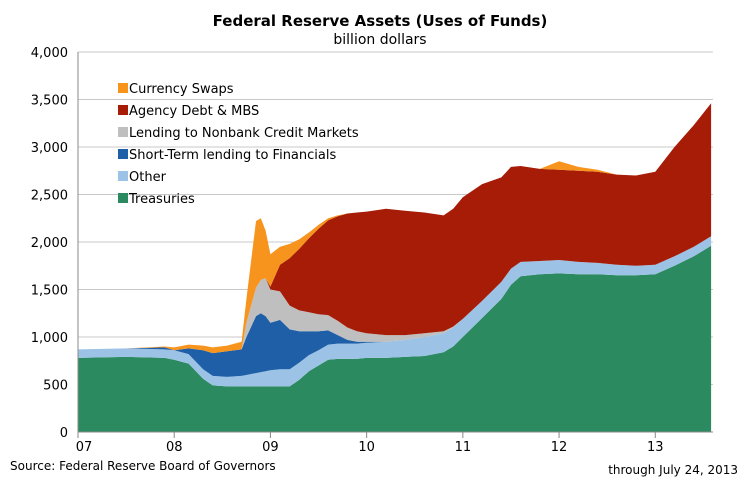 The image size is (750, 486). I want to click on x-tick-label: 08, so click(174, 447).